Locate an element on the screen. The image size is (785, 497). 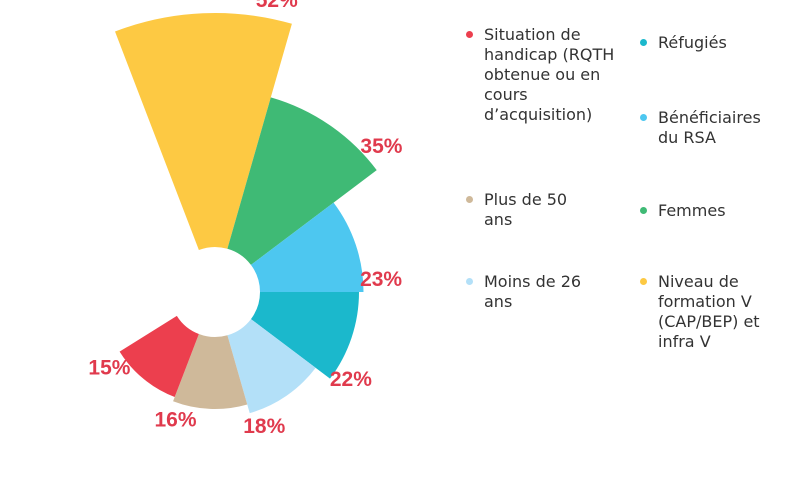
legend-item: Femmes is located at coordinates (710, 211).